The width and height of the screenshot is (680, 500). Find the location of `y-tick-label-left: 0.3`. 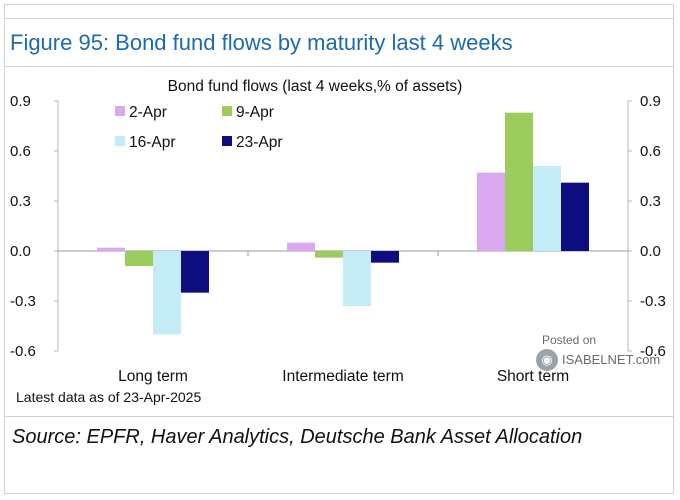

y-tick-label-left: 0.3 is located at coordinates (20, 201).